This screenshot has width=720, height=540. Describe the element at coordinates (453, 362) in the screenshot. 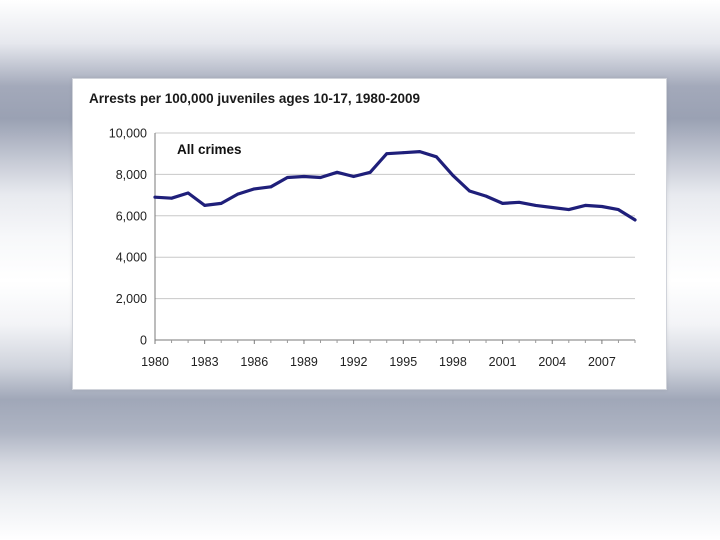

I see `x-tick-label: 1998` at that location.